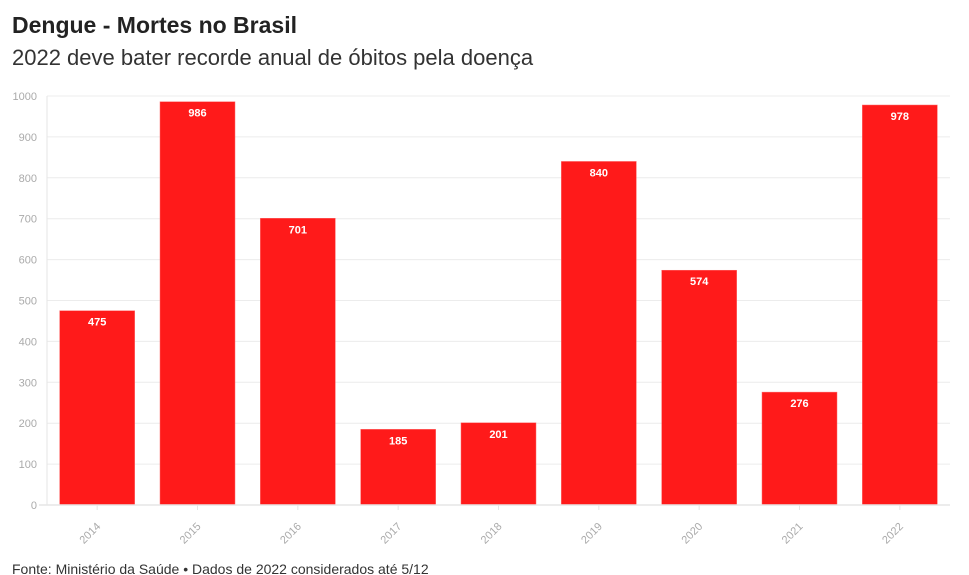 This screenshot has height=575, width=969. What do you see at coordinates (28, 179) in the screenshot?
I see `y-tick-label: 800` at bounding box center [28, 179].